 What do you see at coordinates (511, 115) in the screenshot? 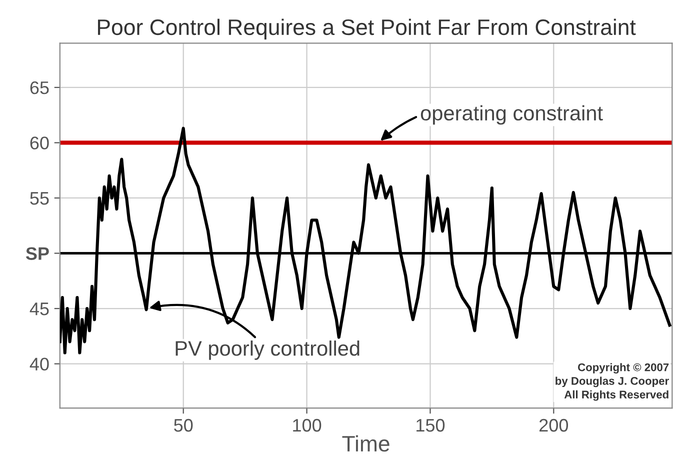
I see `annotation: operating constraint` at bounding box center [511, 115].